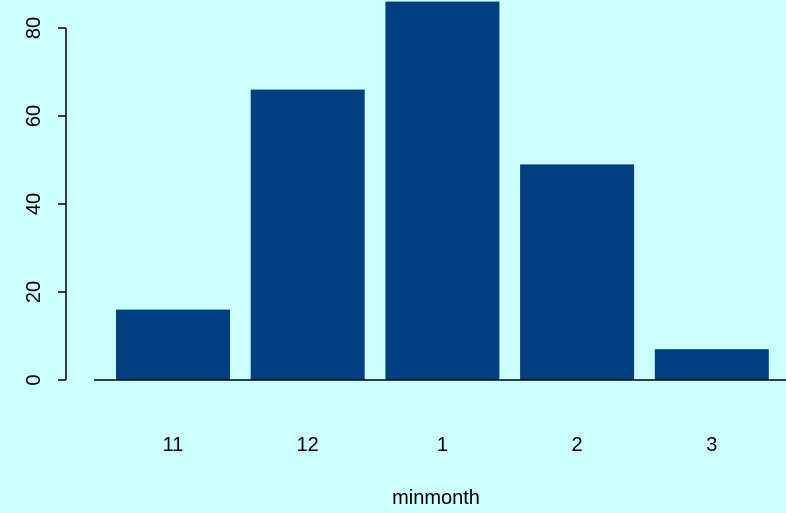 Image resolution: width=786 pixels, height=513 pixels. Describe the element at coordinates (34, 379) in the screenshot. I see `y-tick-label: 0` at that location.